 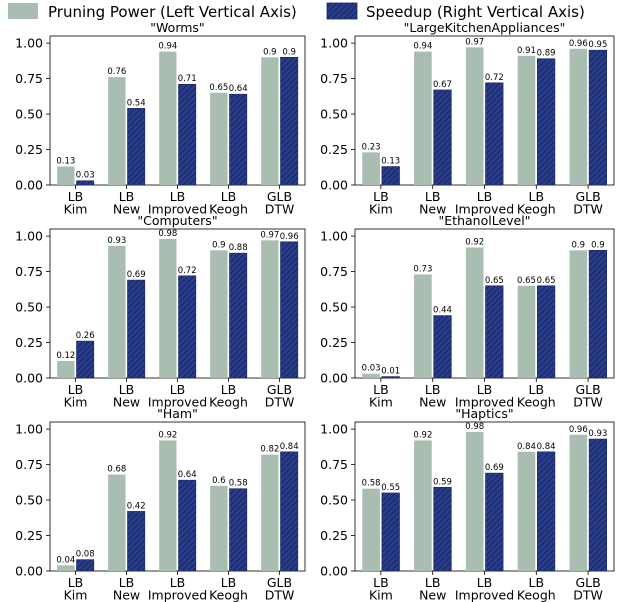 I want to click on data-label: 0.91, so click(x=526, y=51).